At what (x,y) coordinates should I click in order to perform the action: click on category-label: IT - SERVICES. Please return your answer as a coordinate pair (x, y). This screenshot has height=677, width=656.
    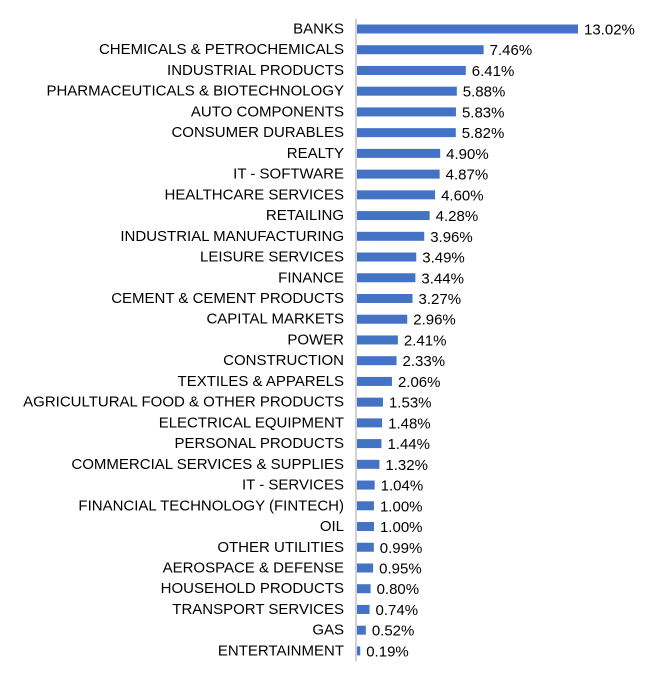
    Looking at the image, I should click on (293, 485).